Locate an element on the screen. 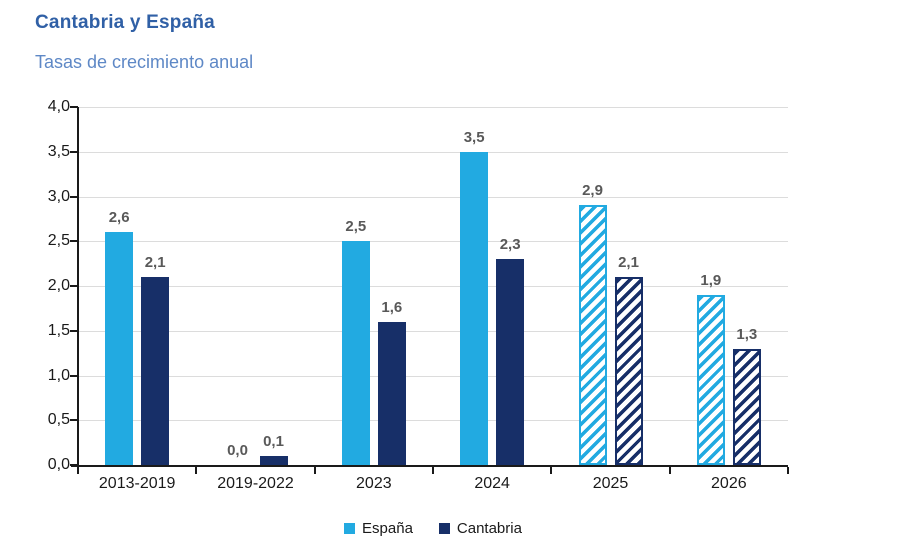  chart-title: Cantabria y España is located at coordinates (125, 22).